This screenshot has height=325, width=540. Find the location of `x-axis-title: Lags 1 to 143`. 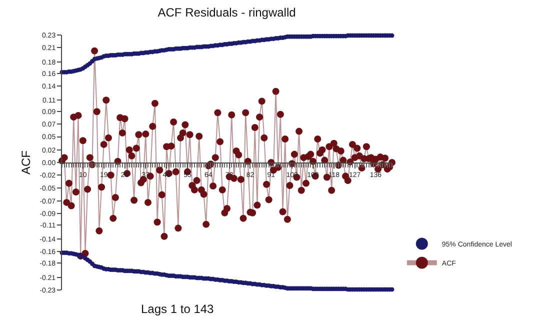

x-axis-title: Lags 1 to 143 is located at coordinates (177, 309).